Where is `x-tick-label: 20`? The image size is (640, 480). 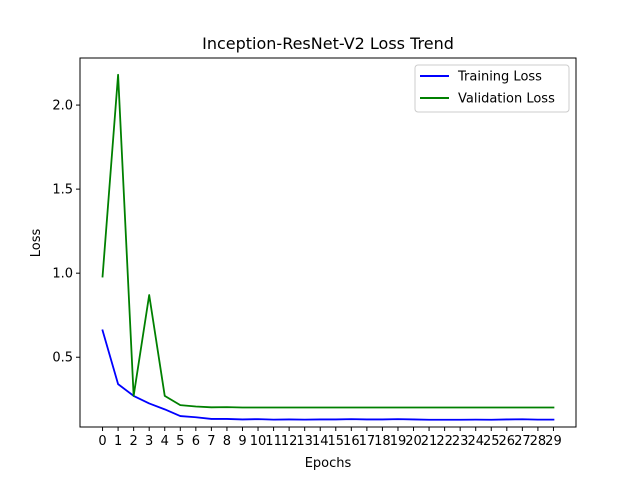
x-tick-label: 20 is located at coordinates (413, 441).